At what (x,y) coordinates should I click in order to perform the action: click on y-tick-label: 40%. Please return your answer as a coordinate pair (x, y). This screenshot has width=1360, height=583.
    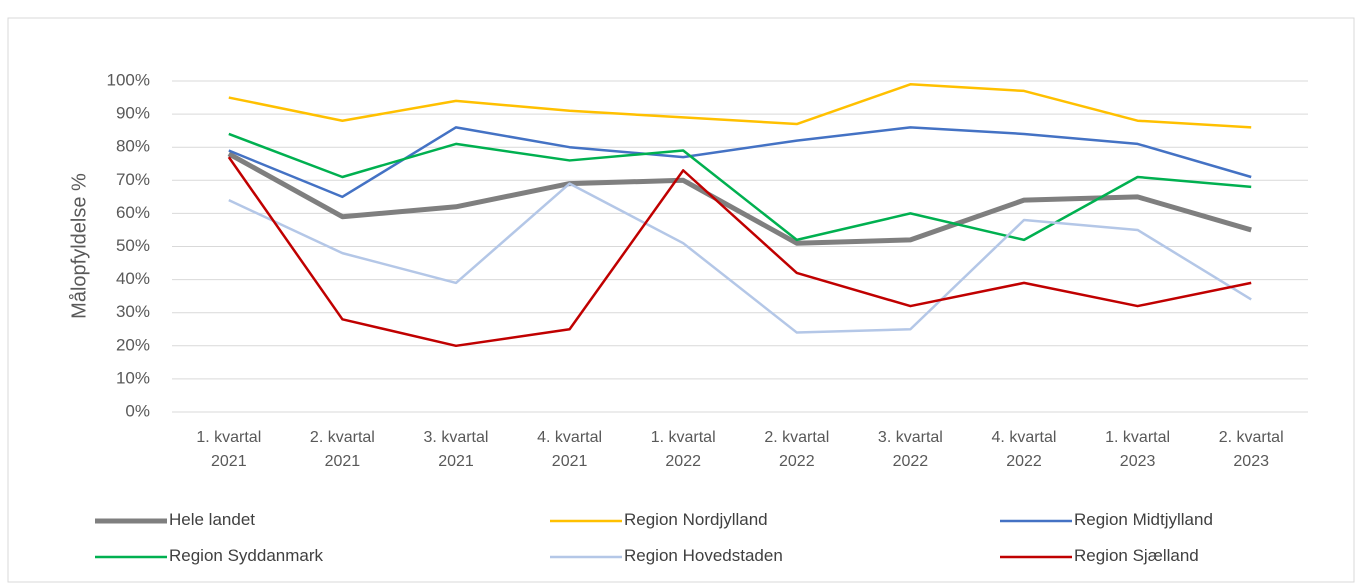
    Looking at the image, I should click on (133, 278).